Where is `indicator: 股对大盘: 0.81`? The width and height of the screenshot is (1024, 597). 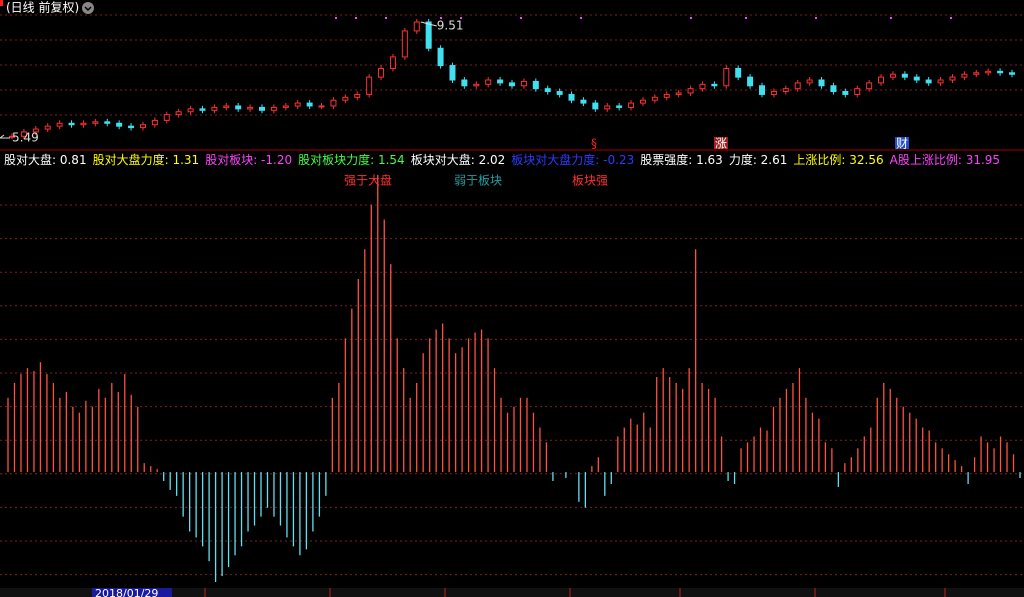
indicator: 股对大盘: 0.81 is located at coordinates (45, 160).